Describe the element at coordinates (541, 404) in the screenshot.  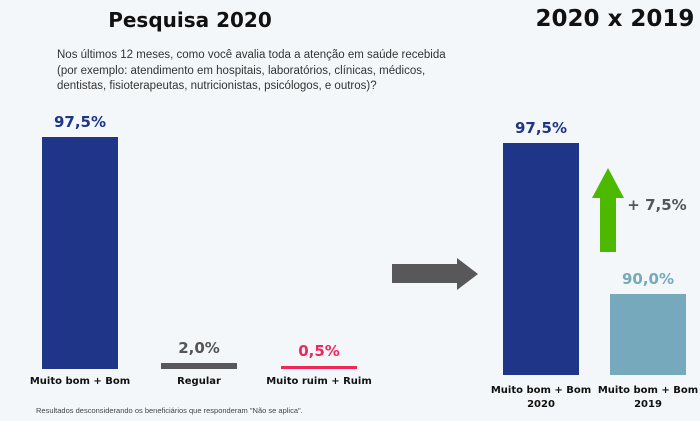
I see `category-label-line2: 2020` at that location.